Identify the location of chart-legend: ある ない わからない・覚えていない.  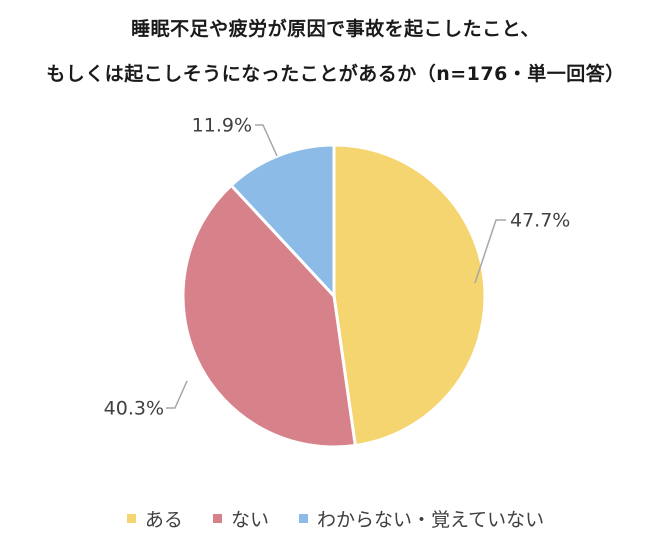
(335, 518).